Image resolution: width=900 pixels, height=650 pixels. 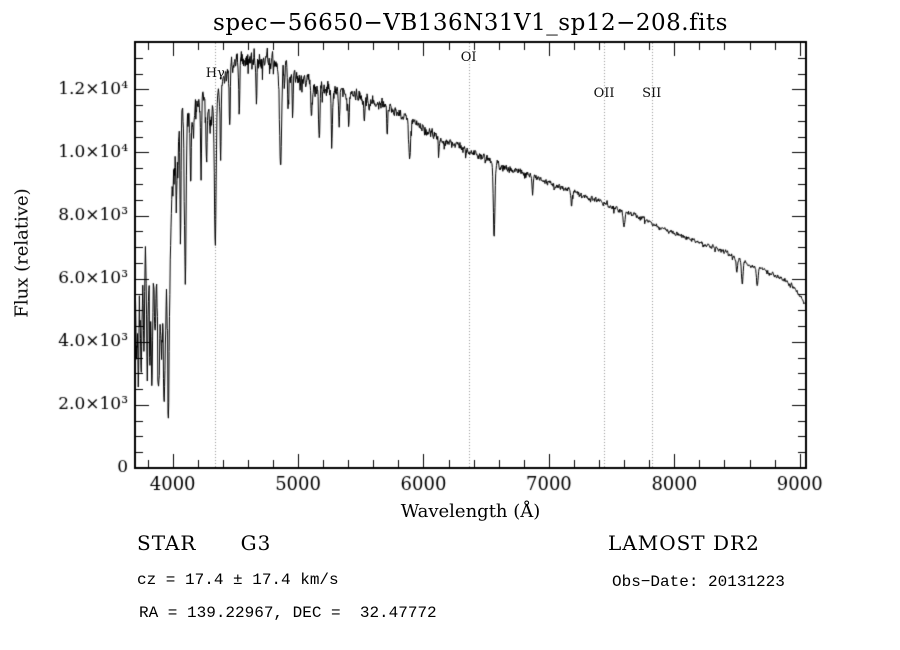 What do you see at coordinates (238, 580) in the screenshot?
I see `cz-velocity-text: cz = 17.4 ± 17.4 km/s` at bounding box center [238, 580].